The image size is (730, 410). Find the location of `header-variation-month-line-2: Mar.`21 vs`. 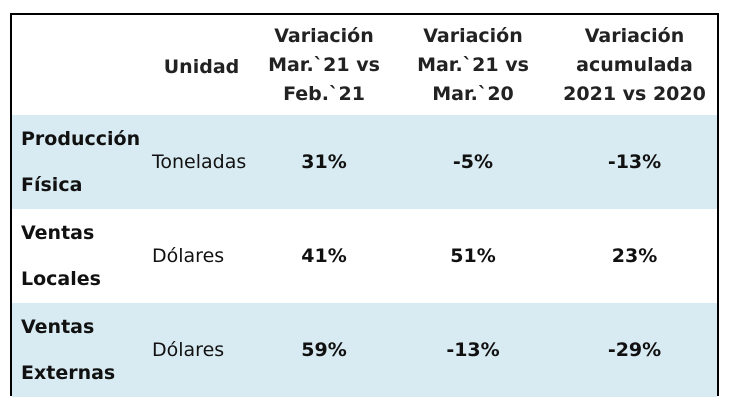

header-variation-month-line-2: Mar.`21 vs is located at coordinates (324, 64).